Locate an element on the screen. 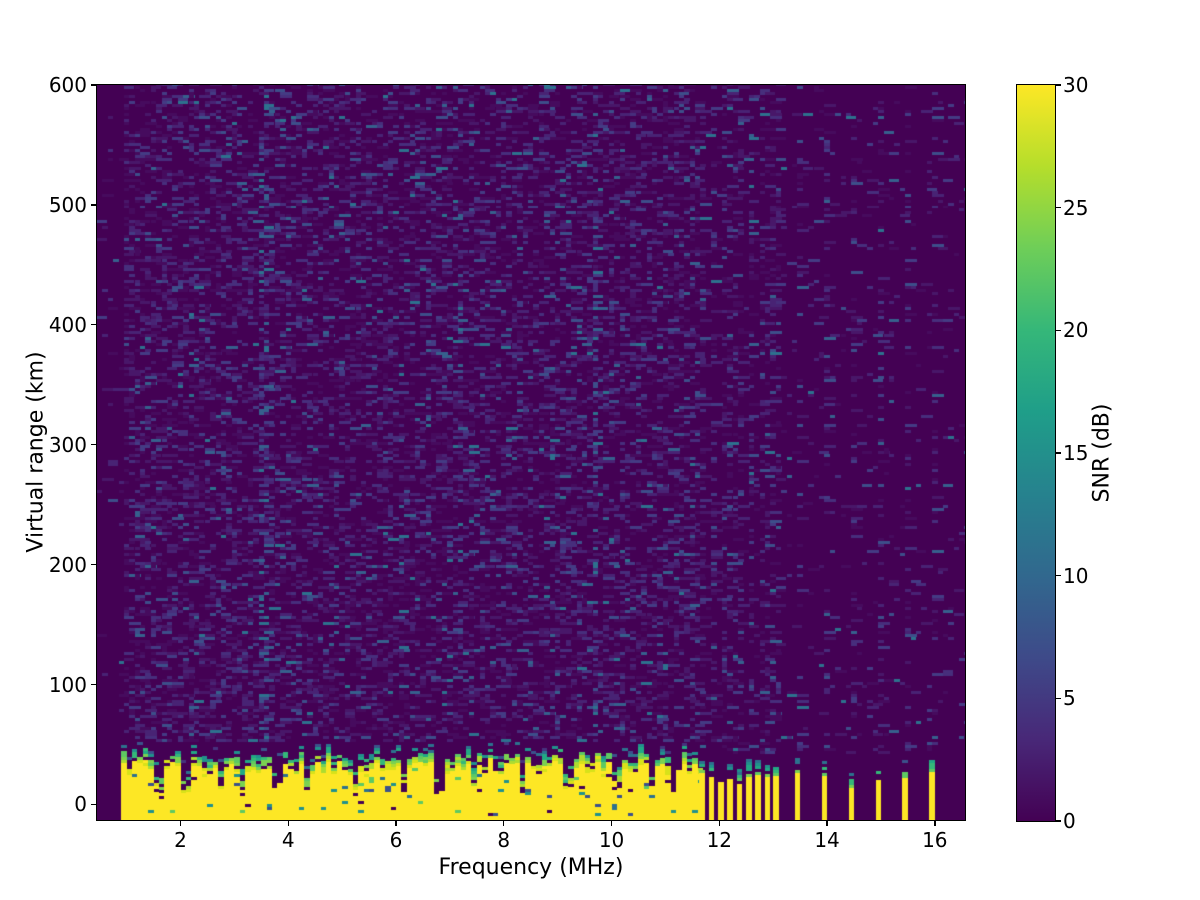 This screenshot has width=1200, height=900. colorbar-tick-label: 10 is located at coordinates (1076, 575).